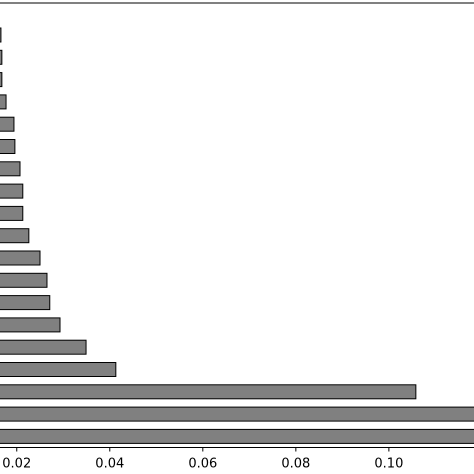 This screenshot has width=474, height=474. I want to click on x-tick-label: 0.10, so click(388, 464).